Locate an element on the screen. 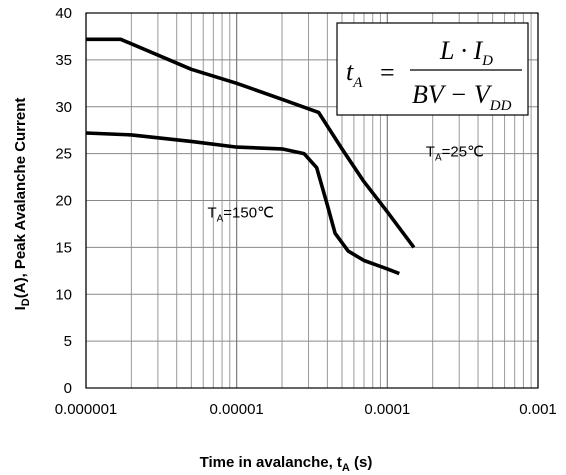  formula-equals: = is located at coordinates (387, 72).